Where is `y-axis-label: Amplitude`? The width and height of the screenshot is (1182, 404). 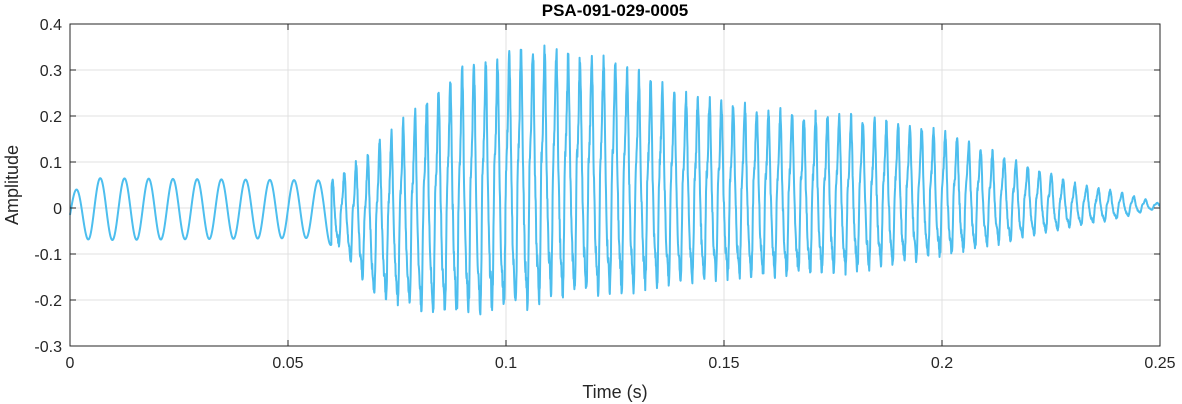 y-axis-label: Amplitude is located at coordinates (12, 185).